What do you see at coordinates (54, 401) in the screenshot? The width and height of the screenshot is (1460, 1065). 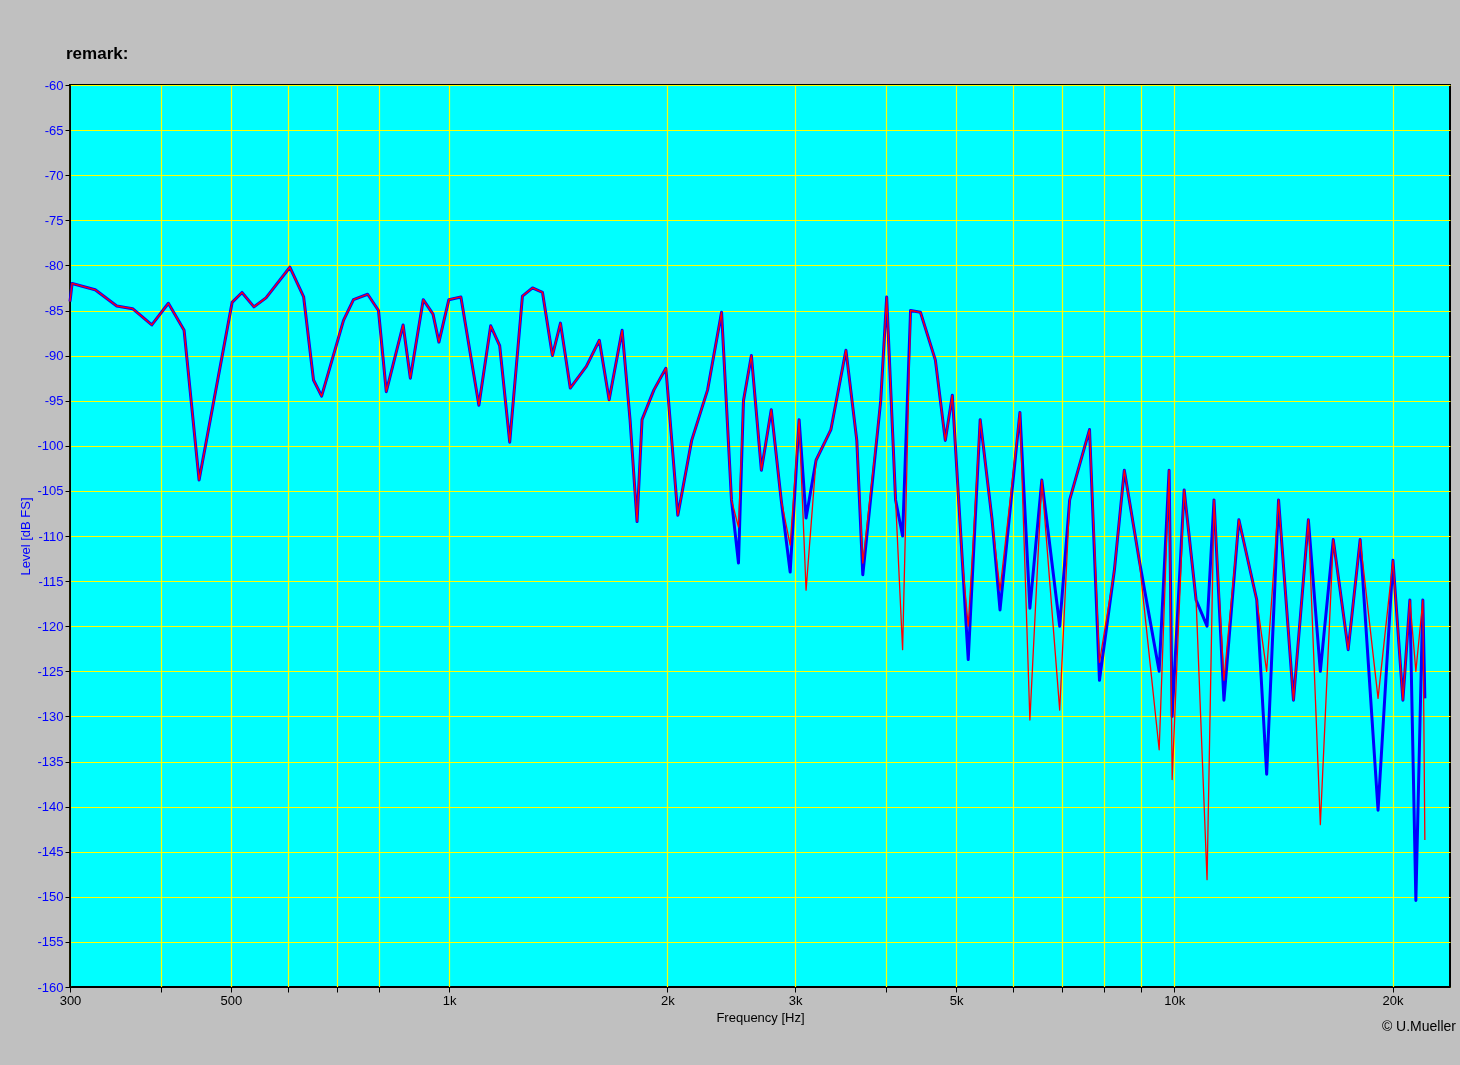 I see `y-tick-label: -95` at bounding box center [54, 401].